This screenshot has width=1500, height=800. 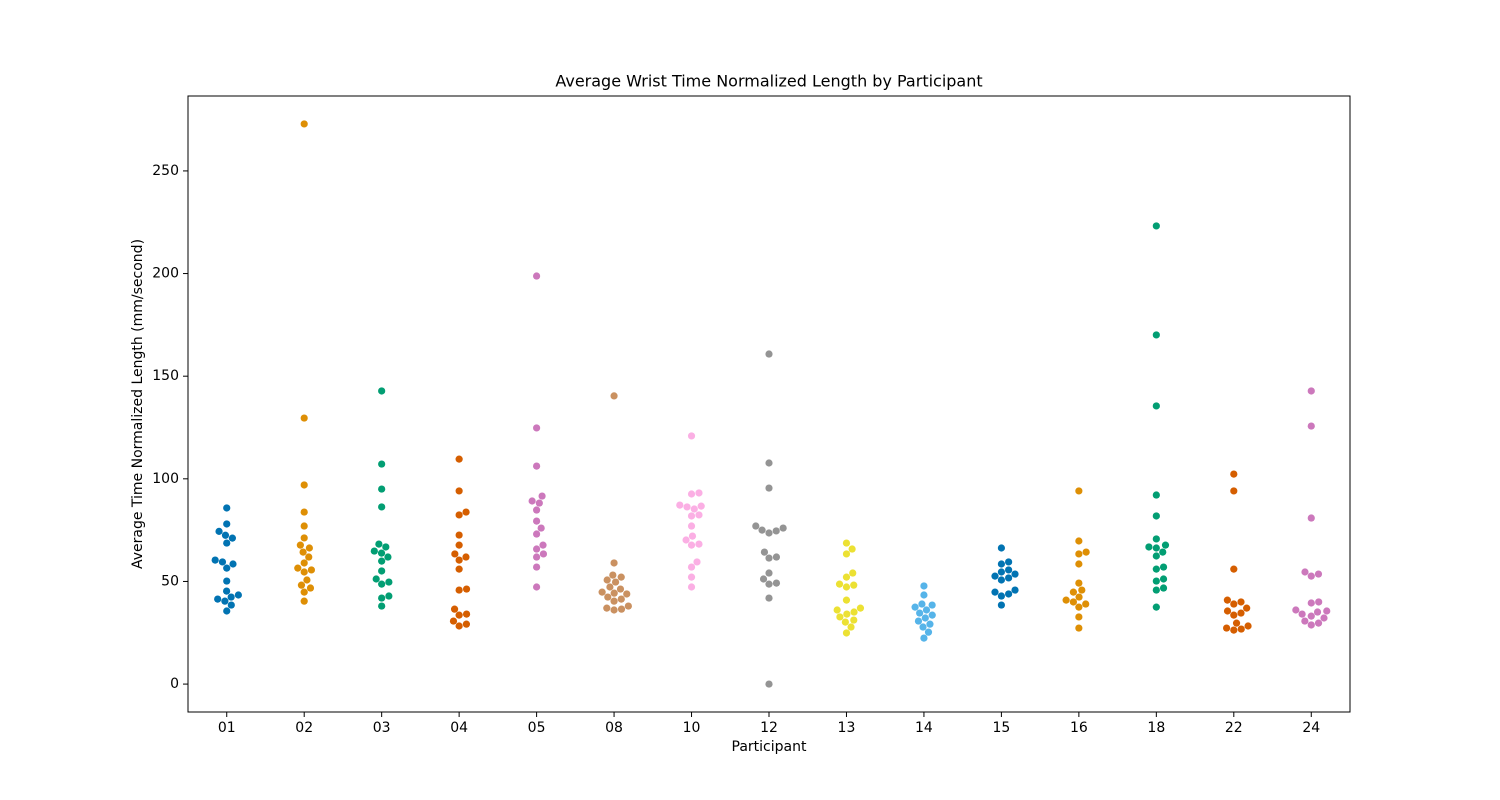 I want to click on y-tick-label: 150, so click(x=165, y=376).